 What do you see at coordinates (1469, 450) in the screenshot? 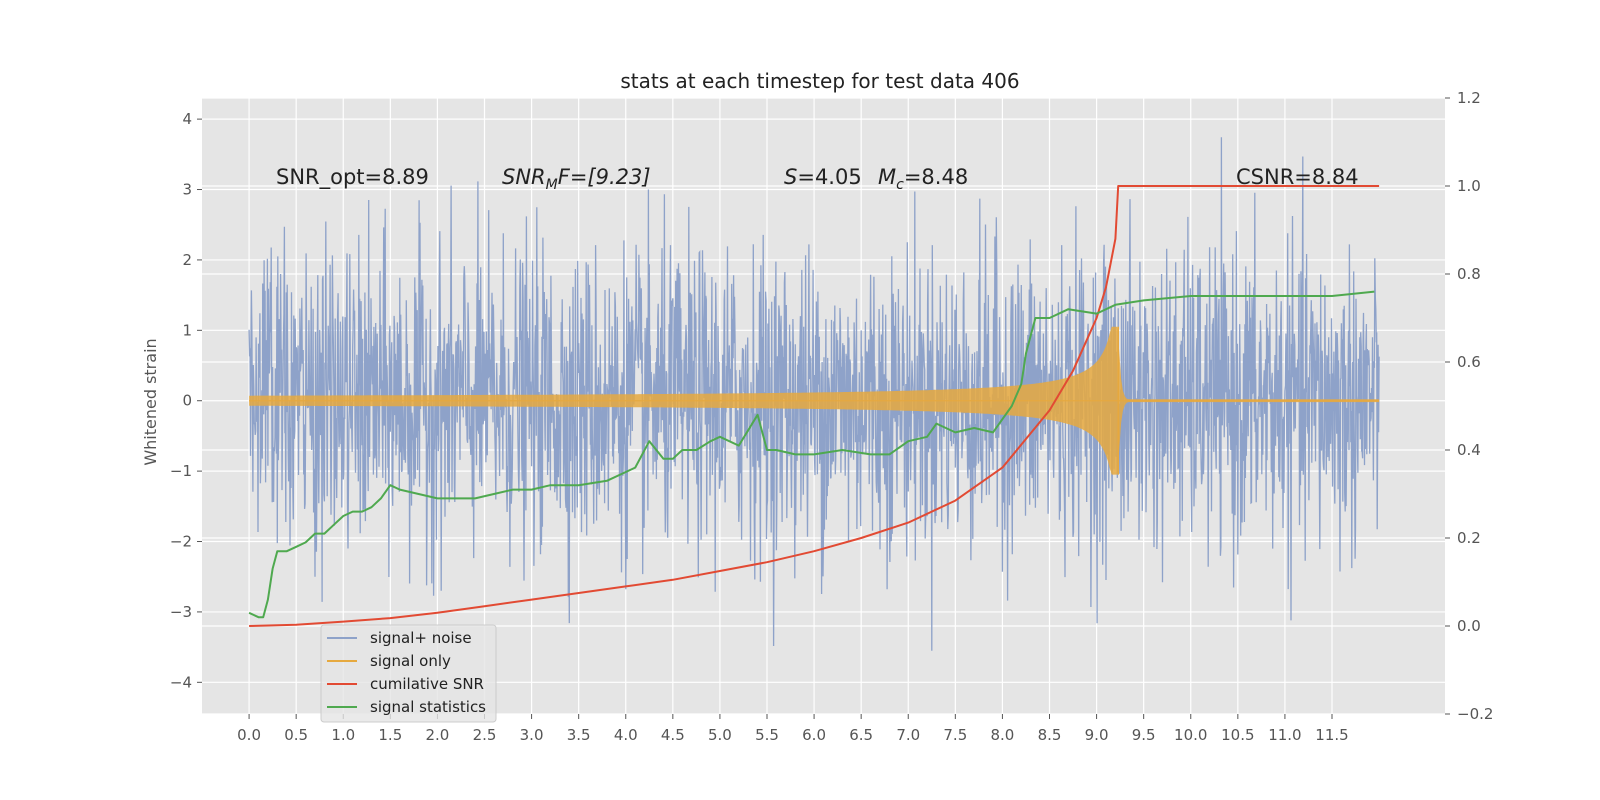
I see `y2-tick-label: 0.4` at bounding box center [1469, 450].